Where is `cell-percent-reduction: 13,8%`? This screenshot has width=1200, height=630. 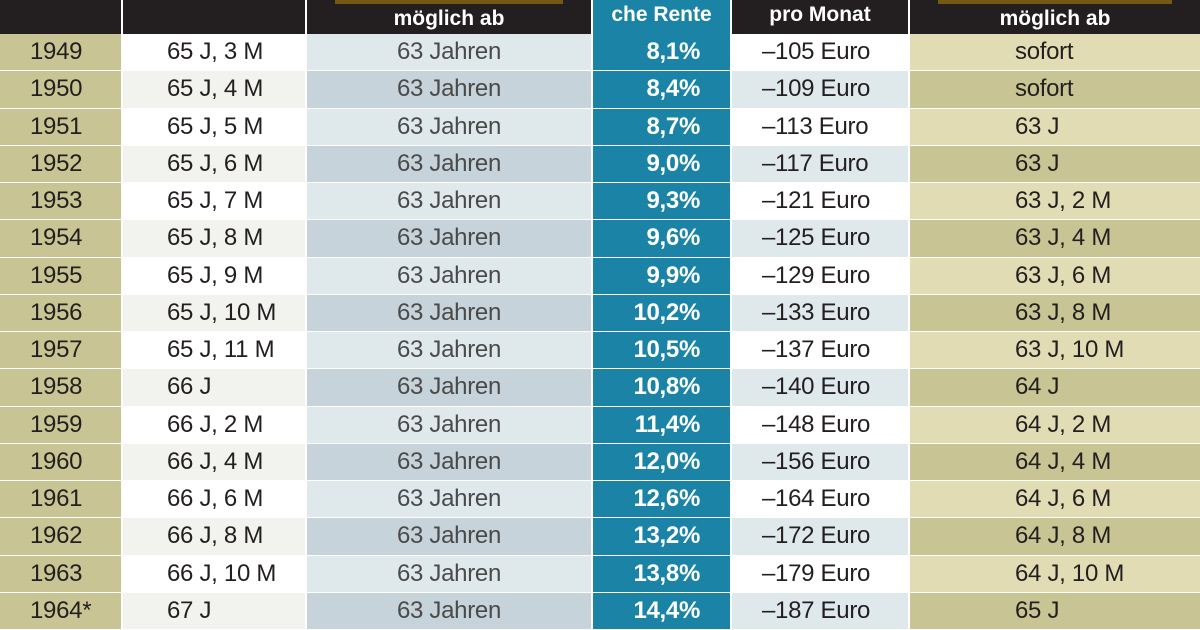
cell-percent-reduction: 13,8% is located at coordinates (662, 573).